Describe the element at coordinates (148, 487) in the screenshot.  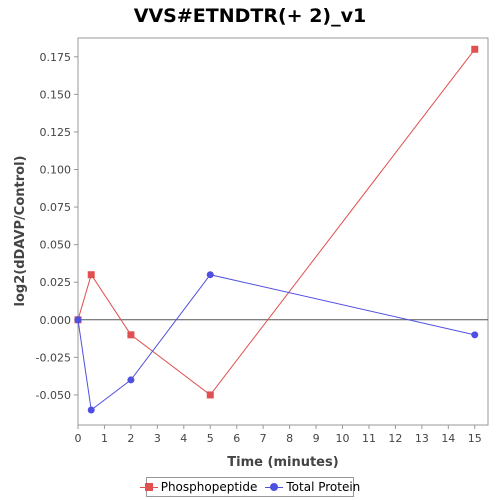
I see `legend-square-marker-icon` at that location.